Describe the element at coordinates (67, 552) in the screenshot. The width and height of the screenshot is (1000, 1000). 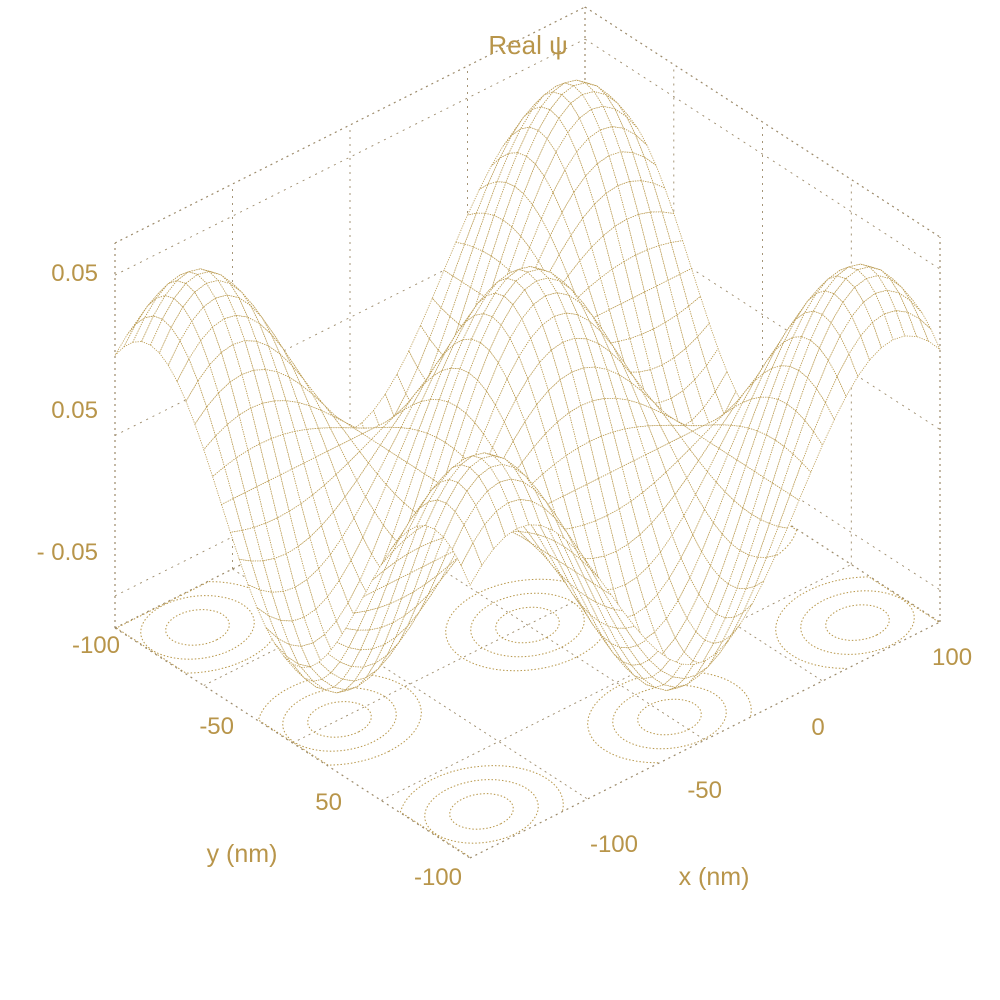
I see `z-tick-label: - 0.05` at that location.